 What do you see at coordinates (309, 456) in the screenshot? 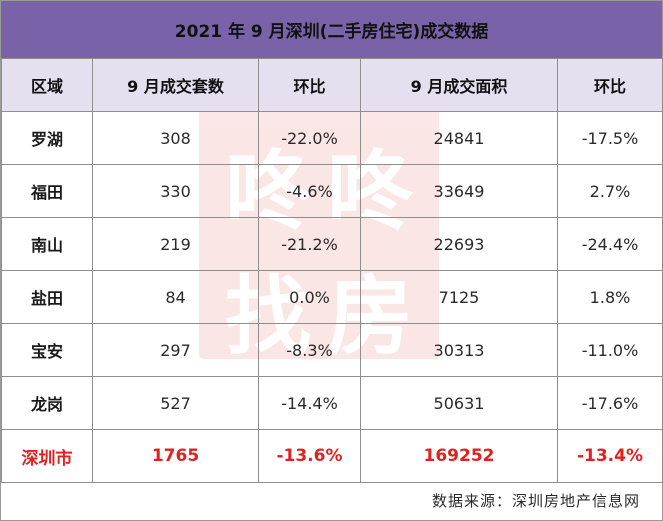
I see `total-units-mom: -13.6%` at bounding box center [309, 456].